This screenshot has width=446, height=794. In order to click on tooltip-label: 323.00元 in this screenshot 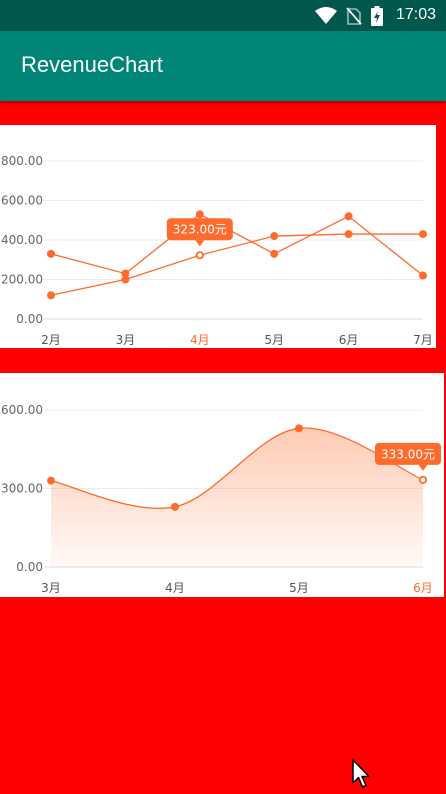, I will do `click(200, 230)`.